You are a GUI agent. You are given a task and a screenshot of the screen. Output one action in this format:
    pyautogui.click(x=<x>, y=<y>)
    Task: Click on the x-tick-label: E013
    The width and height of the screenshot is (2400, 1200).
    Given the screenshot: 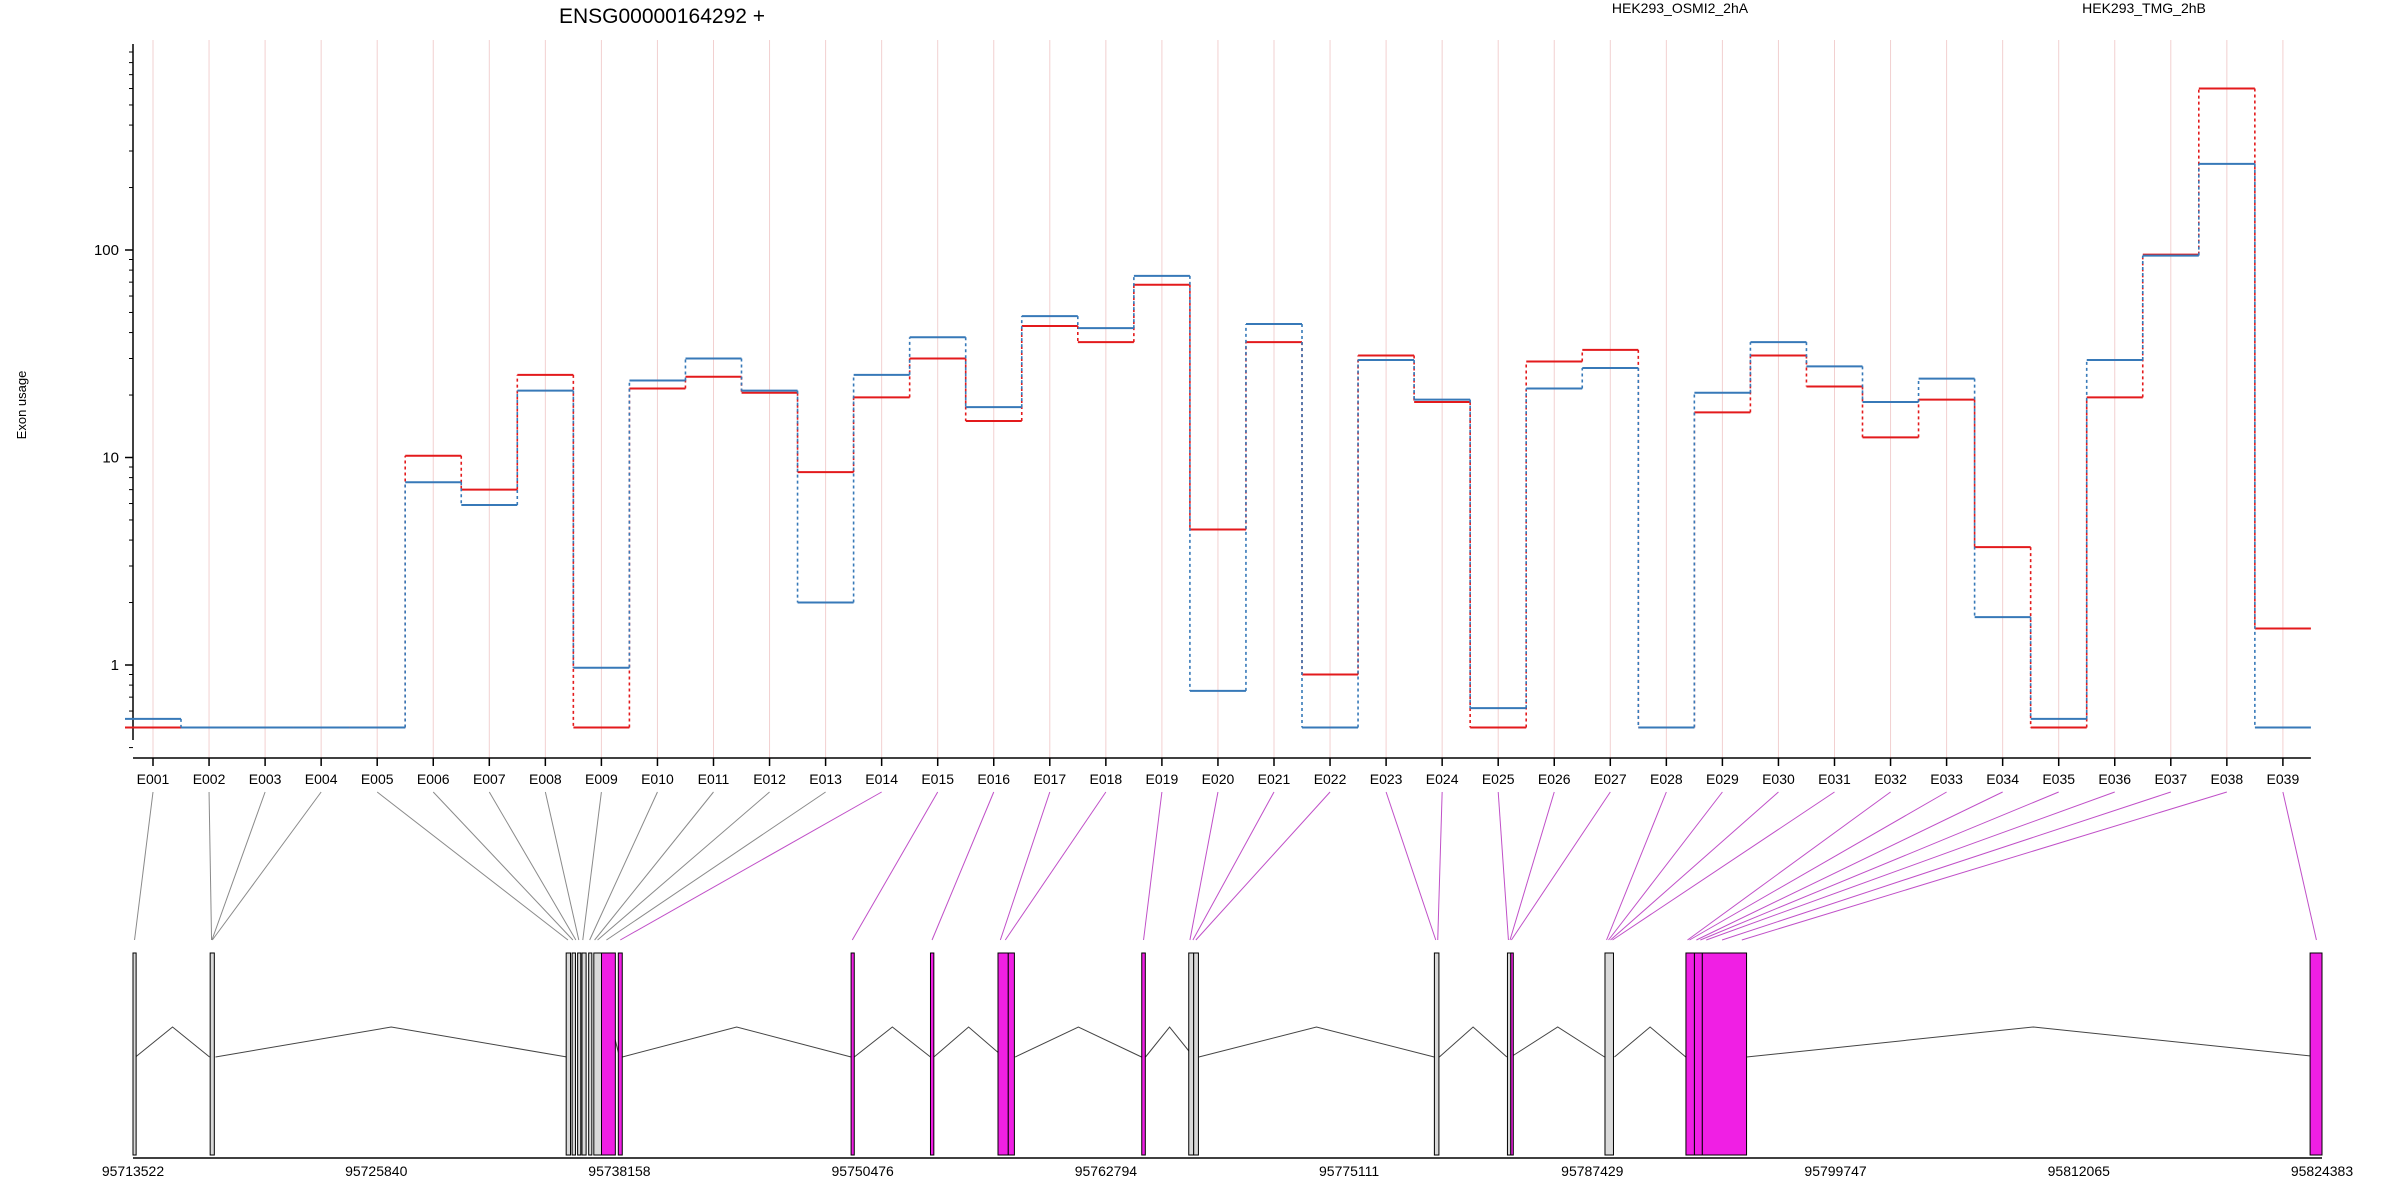 What is the action you would take?
    pyautogui.click(x=825, y=779)
    